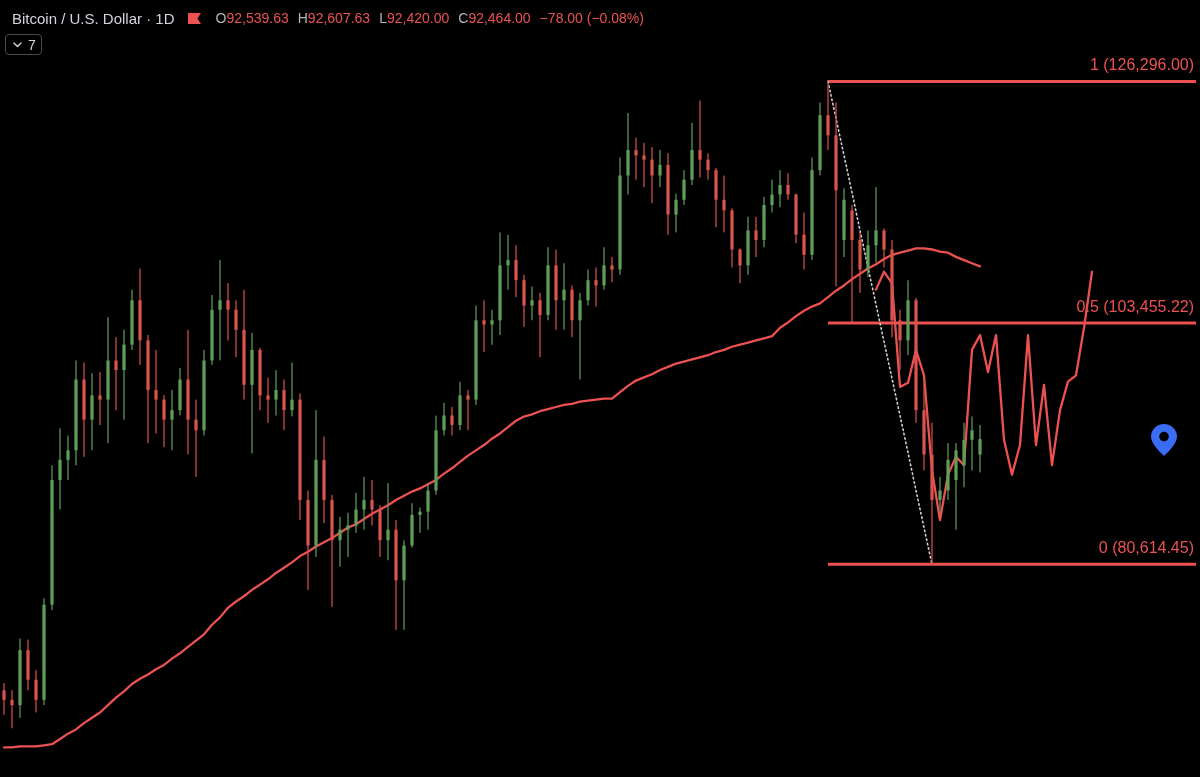 This screenshot has height=777, width=1200. What do you see at coordinates (591, 18) in the screenshot?
I see `annotation: −78.00 (−0.08%)` at bounding box center [591, 18].